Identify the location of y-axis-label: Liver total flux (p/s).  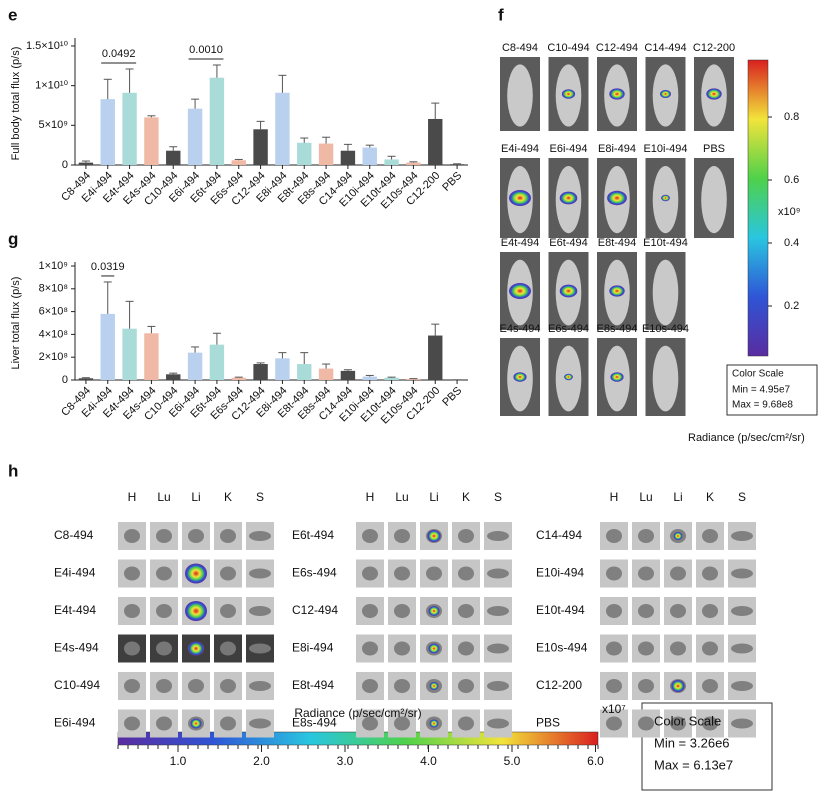
(16, 323).